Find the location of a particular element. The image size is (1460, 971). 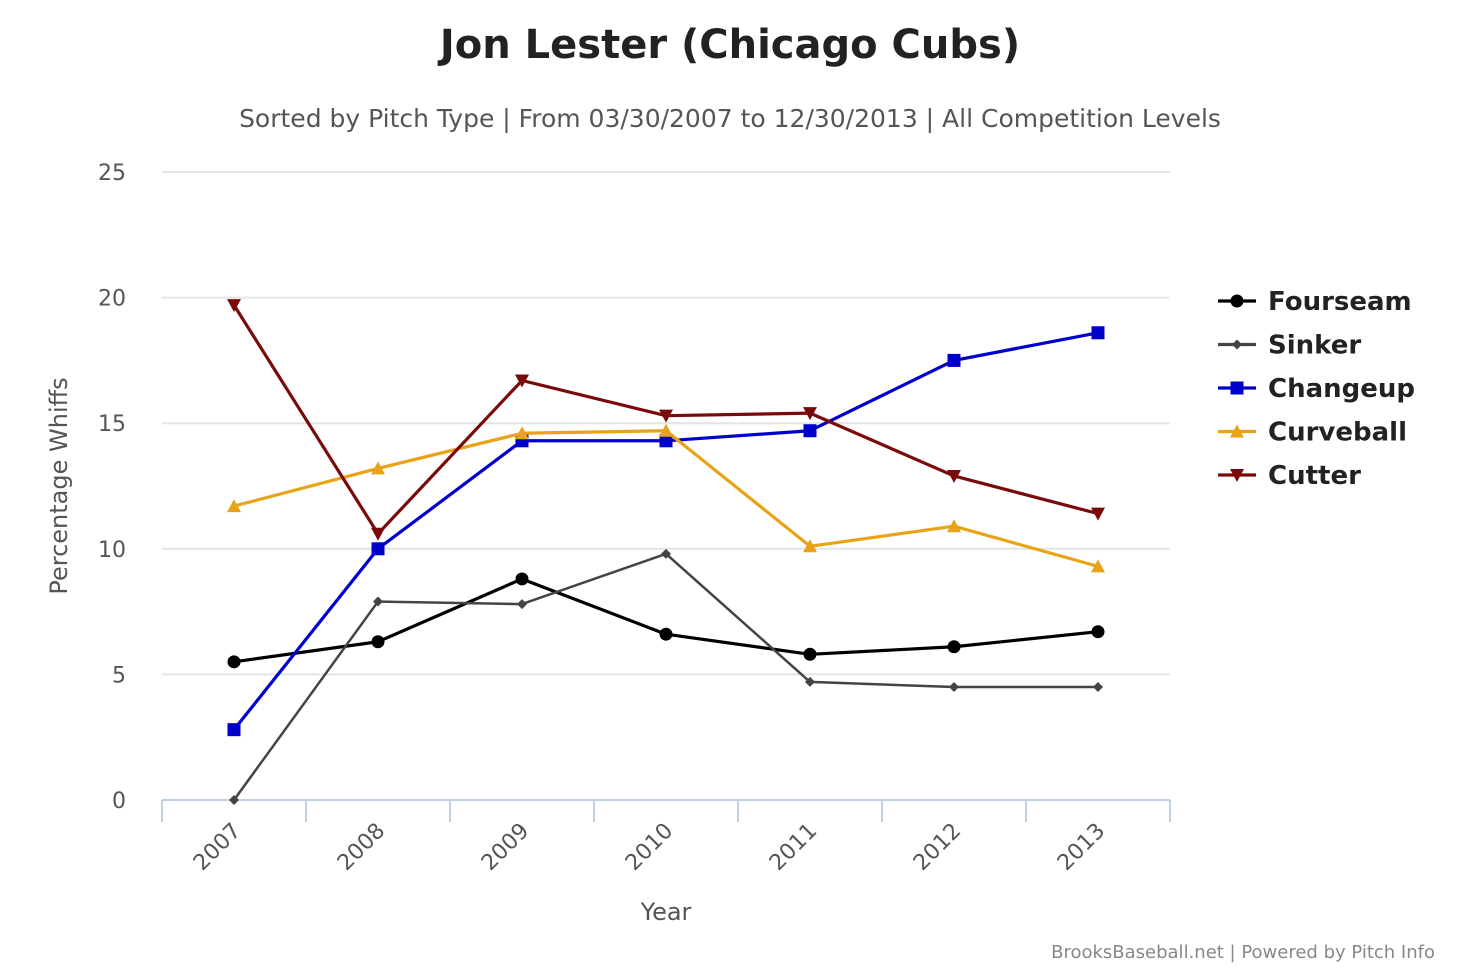

legend-label: Curveball is located at coordinates (1337, 433).